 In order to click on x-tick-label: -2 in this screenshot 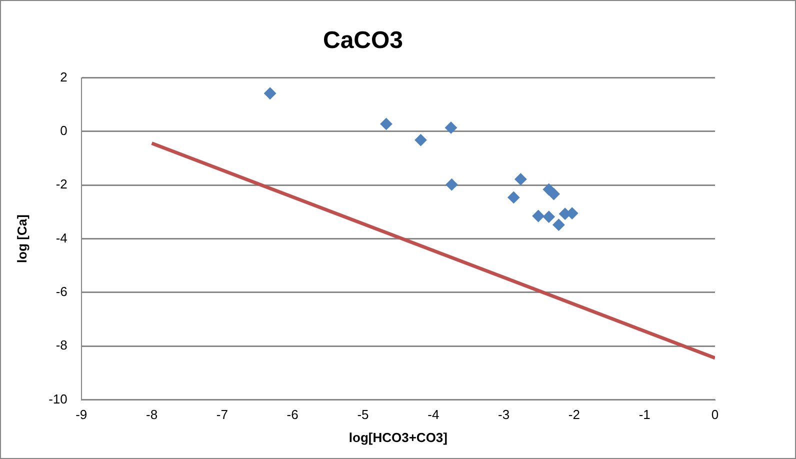, I will do `click(574, 414)`.